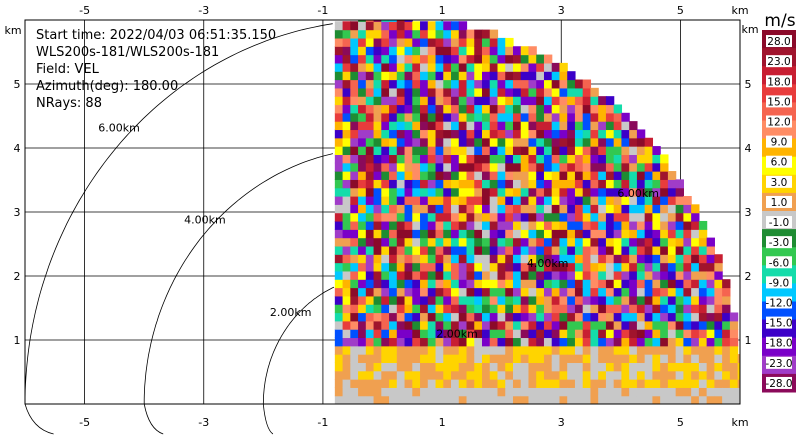 This screenshot has width=800, height=439. I want to click on range-ring-label: 4.00km, so click(205, 220).